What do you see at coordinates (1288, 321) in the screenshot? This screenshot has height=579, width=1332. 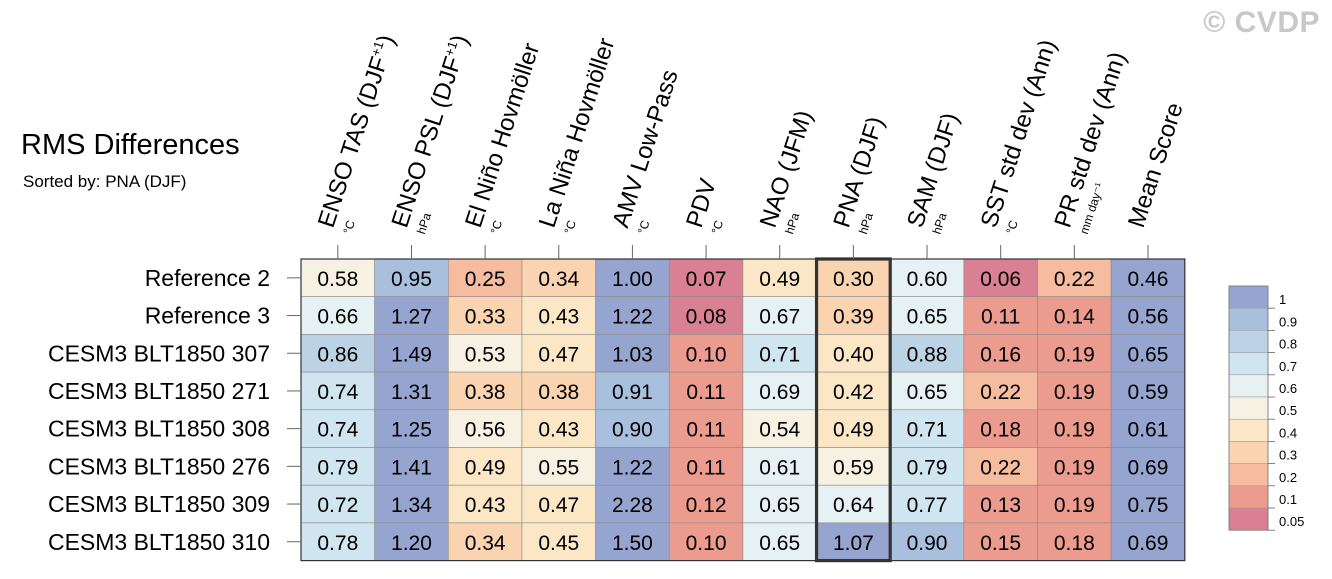 I see `legend-label: 0.9` at bounding box center [1288, 321].